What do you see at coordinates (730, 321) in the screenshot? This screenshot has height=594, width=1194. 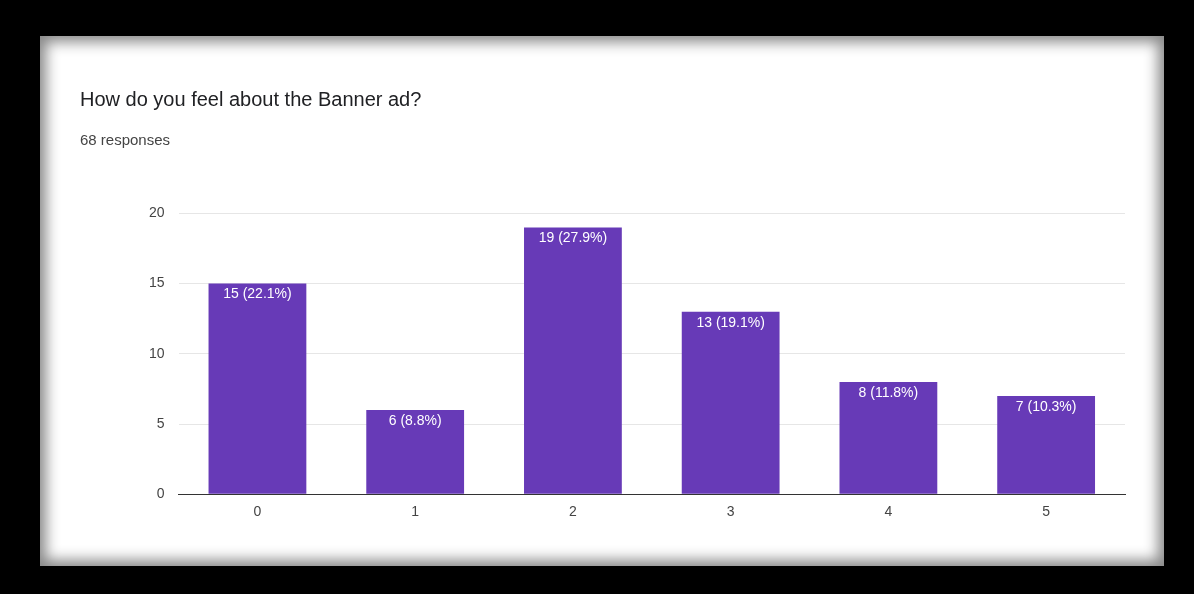 I see `data-label: 13 (19.1%)` at bounding box center [730, 321].